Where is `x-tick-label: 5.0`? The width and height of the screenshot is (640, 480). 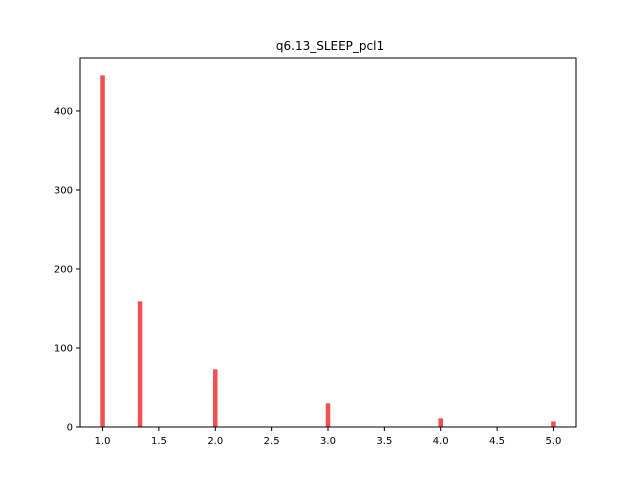
x-tick-label: 5.0 is located at coordinates (554, 441).